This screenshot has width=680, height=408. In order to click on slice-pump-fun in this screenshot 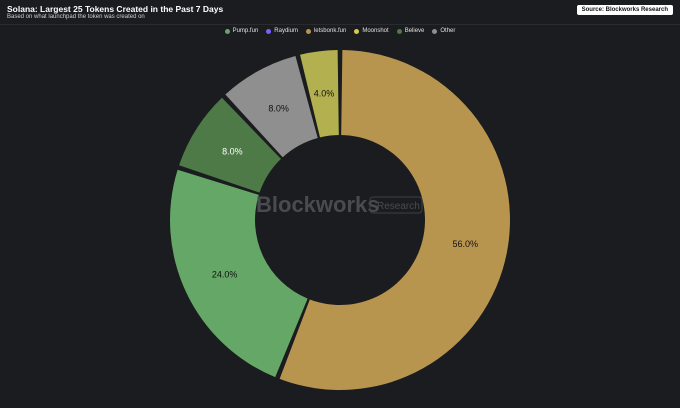, I will do `click(238, 273)`.